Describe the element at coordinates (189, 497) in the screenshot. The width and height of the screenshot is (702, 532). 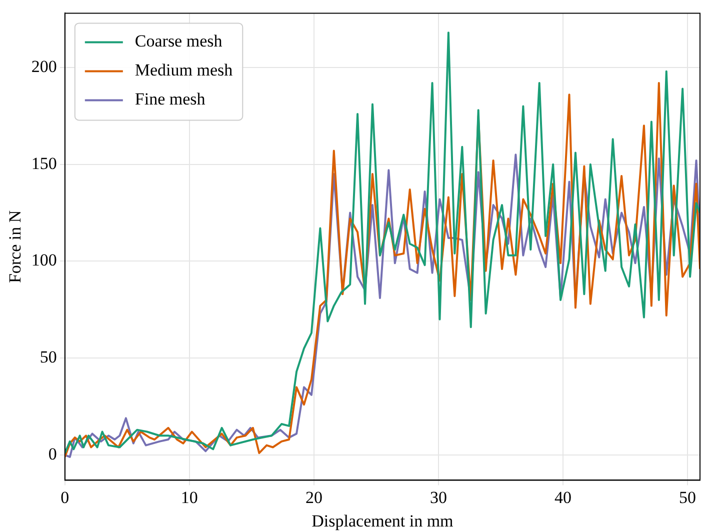
I see `x-tick-label: 10` at that location.